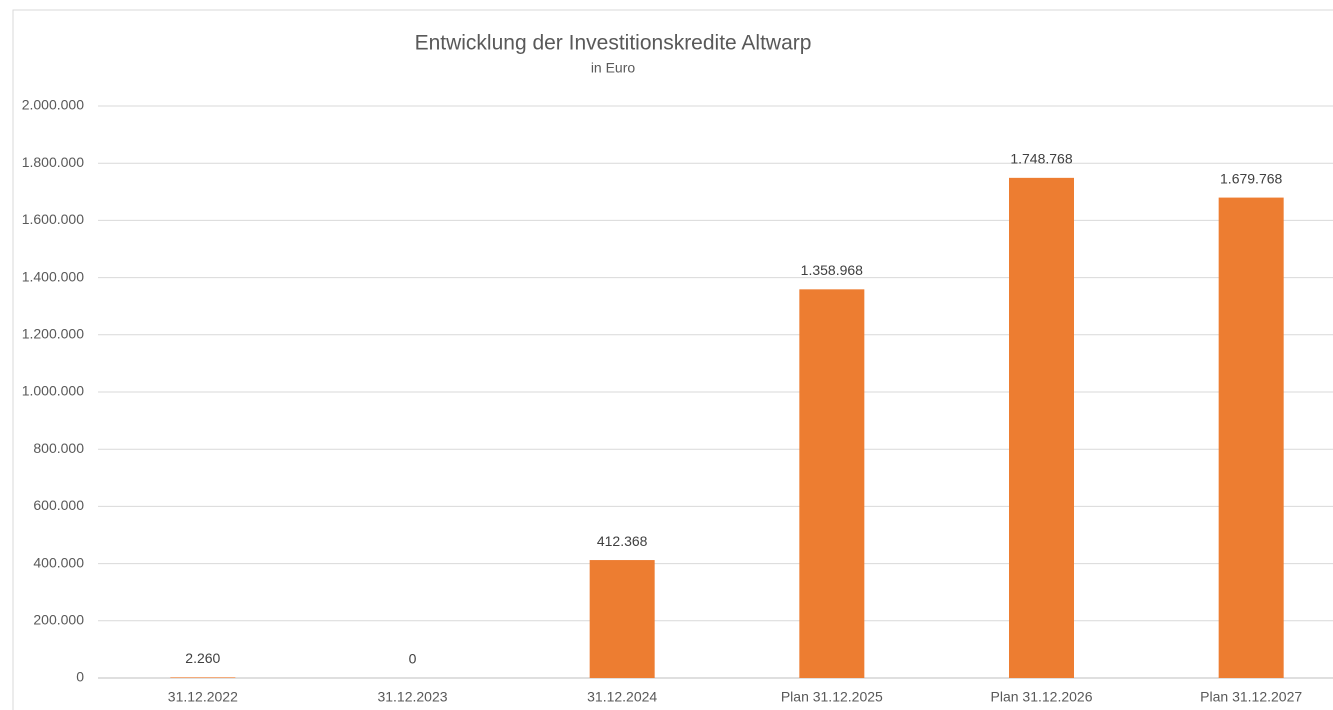 The height and width of the screenshot is (710, 1333). Describe the element at coordinates (53, 162) in the screenshot. I see `y-tick-label: 1.800.000` at that location.